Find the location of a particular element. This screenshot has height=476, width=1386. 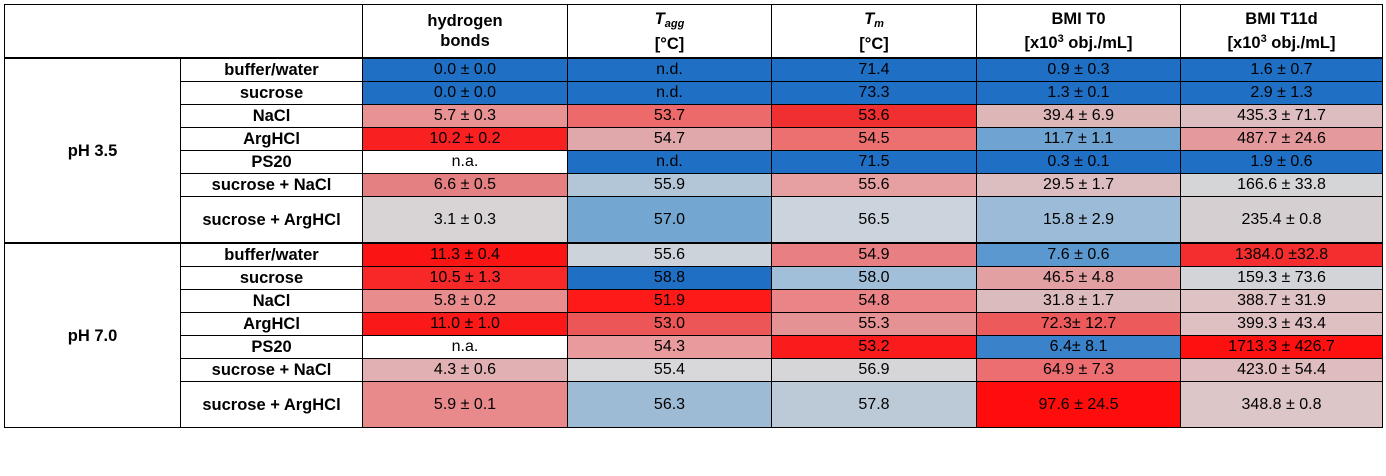

value-cell: 54.3 is located at coordinates (669, 347).